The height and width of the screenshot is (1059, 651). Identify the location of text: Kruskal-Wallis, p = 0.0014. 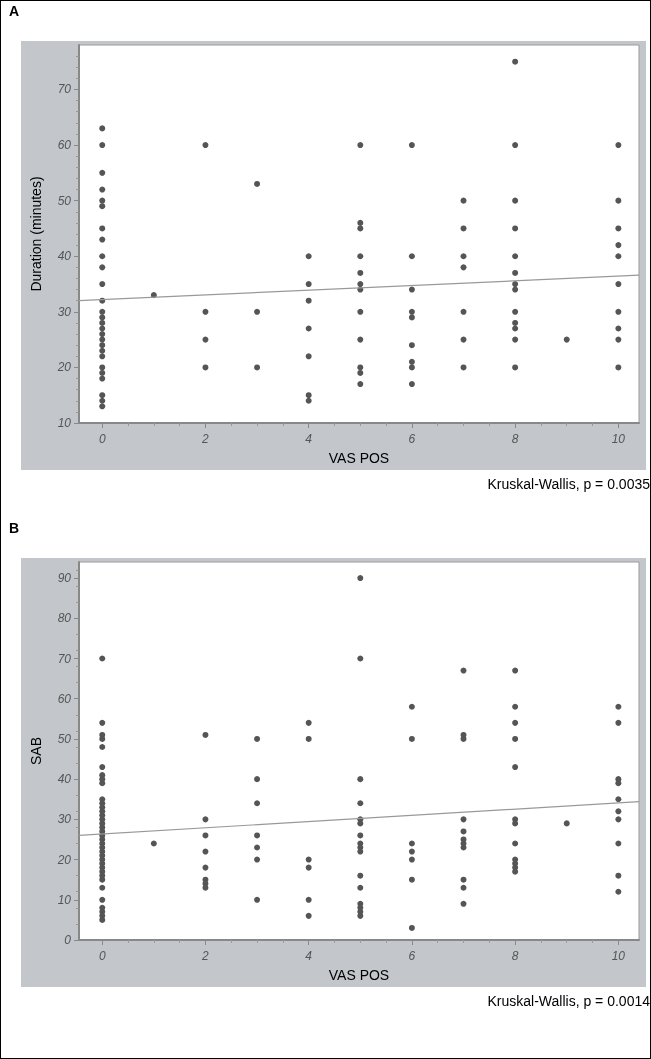
(568, 1001).